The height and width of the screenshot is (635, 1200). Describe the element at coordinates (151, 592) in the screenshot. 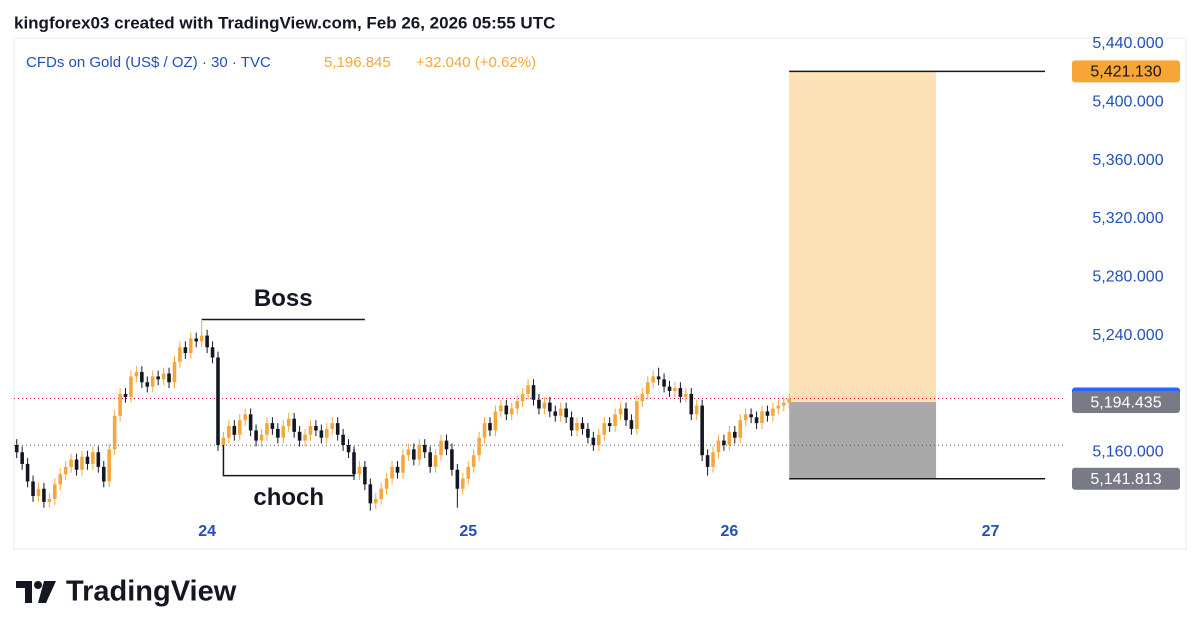

I see `logo-text: TradingView` at that location.